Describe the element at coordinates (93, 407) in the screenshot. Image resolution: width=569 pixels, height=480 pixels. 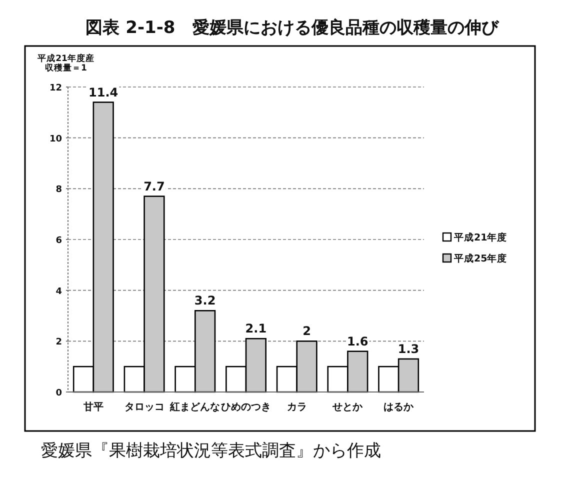
I see `x-tick-label: 甘平` at that location.